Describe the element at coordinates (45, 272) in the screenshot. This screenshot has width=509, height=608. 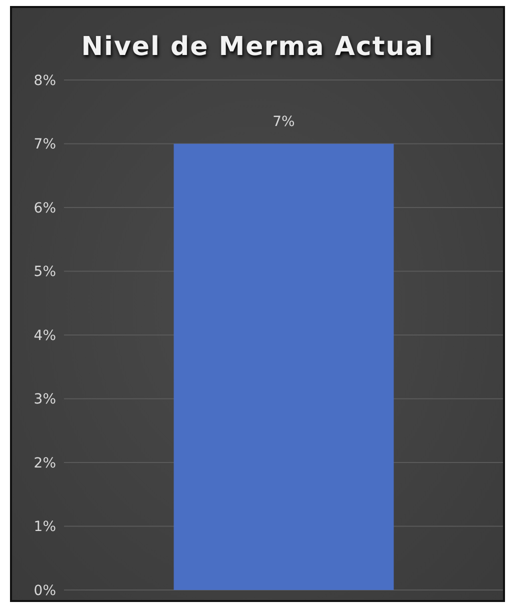
I see `y-tick-label: 5%` at that location.